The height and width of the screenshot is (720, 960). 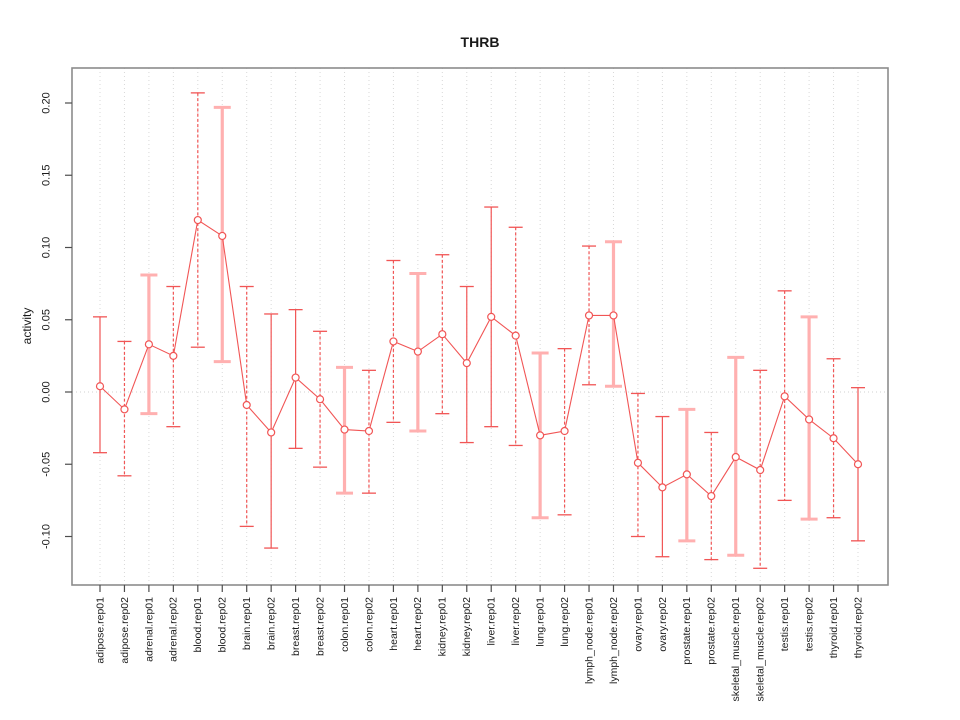 I want to click on x-tick-label: liver.rep02, so click(x=516, y=621).